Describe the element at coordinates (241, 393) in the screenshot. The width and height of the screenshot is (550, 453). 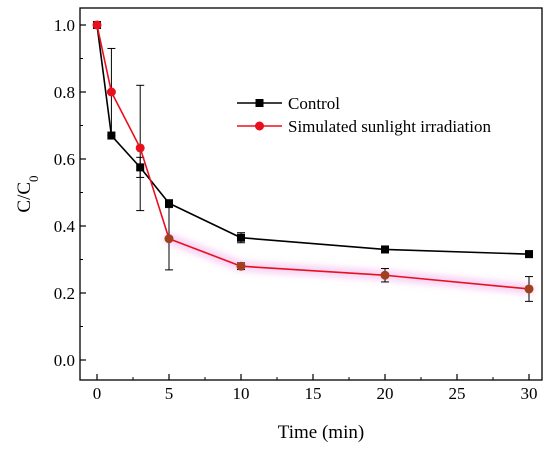
I see `x-tick-label: 10` at that location.